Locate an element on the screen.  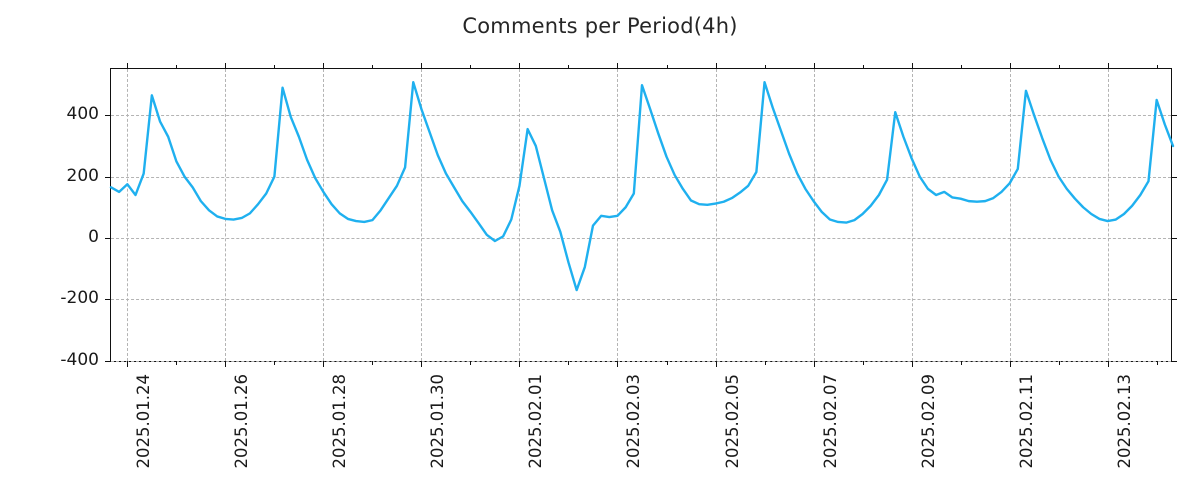
x-axis-tick-label: 2025.02.05 is located at coordinates (732, 421).